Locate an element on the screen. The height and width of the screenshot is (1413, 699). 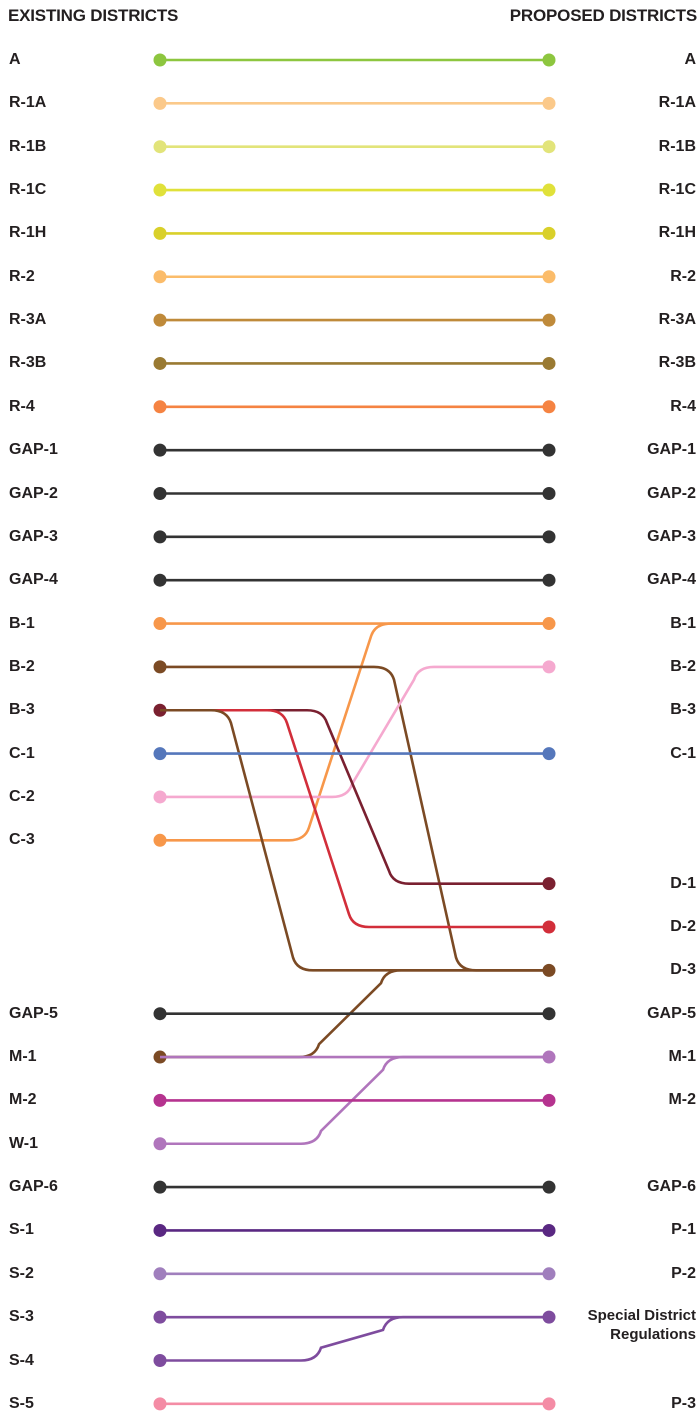
existing-districts-header: EXISTING DISTRICTS is located at coordinates (93, 15).